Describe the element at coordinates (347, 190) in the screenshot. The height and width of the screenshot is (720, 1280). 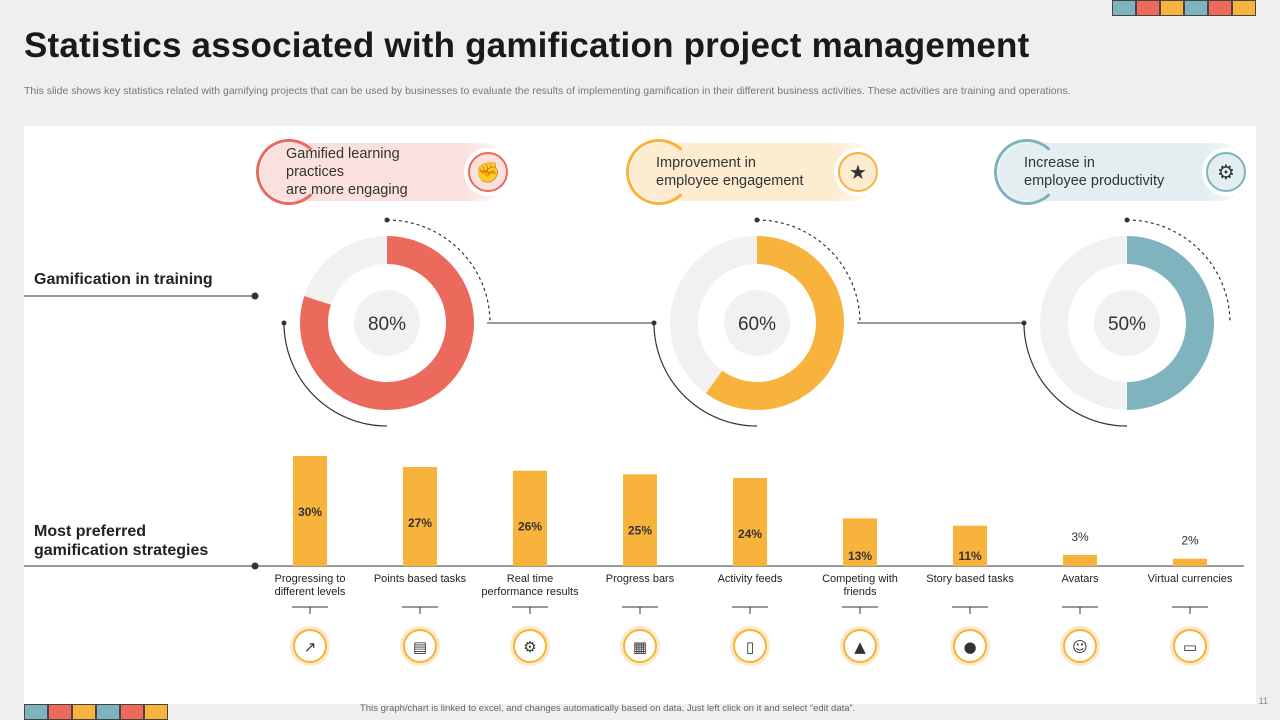
I see `pill-text-line2: are more engaging` at that location.